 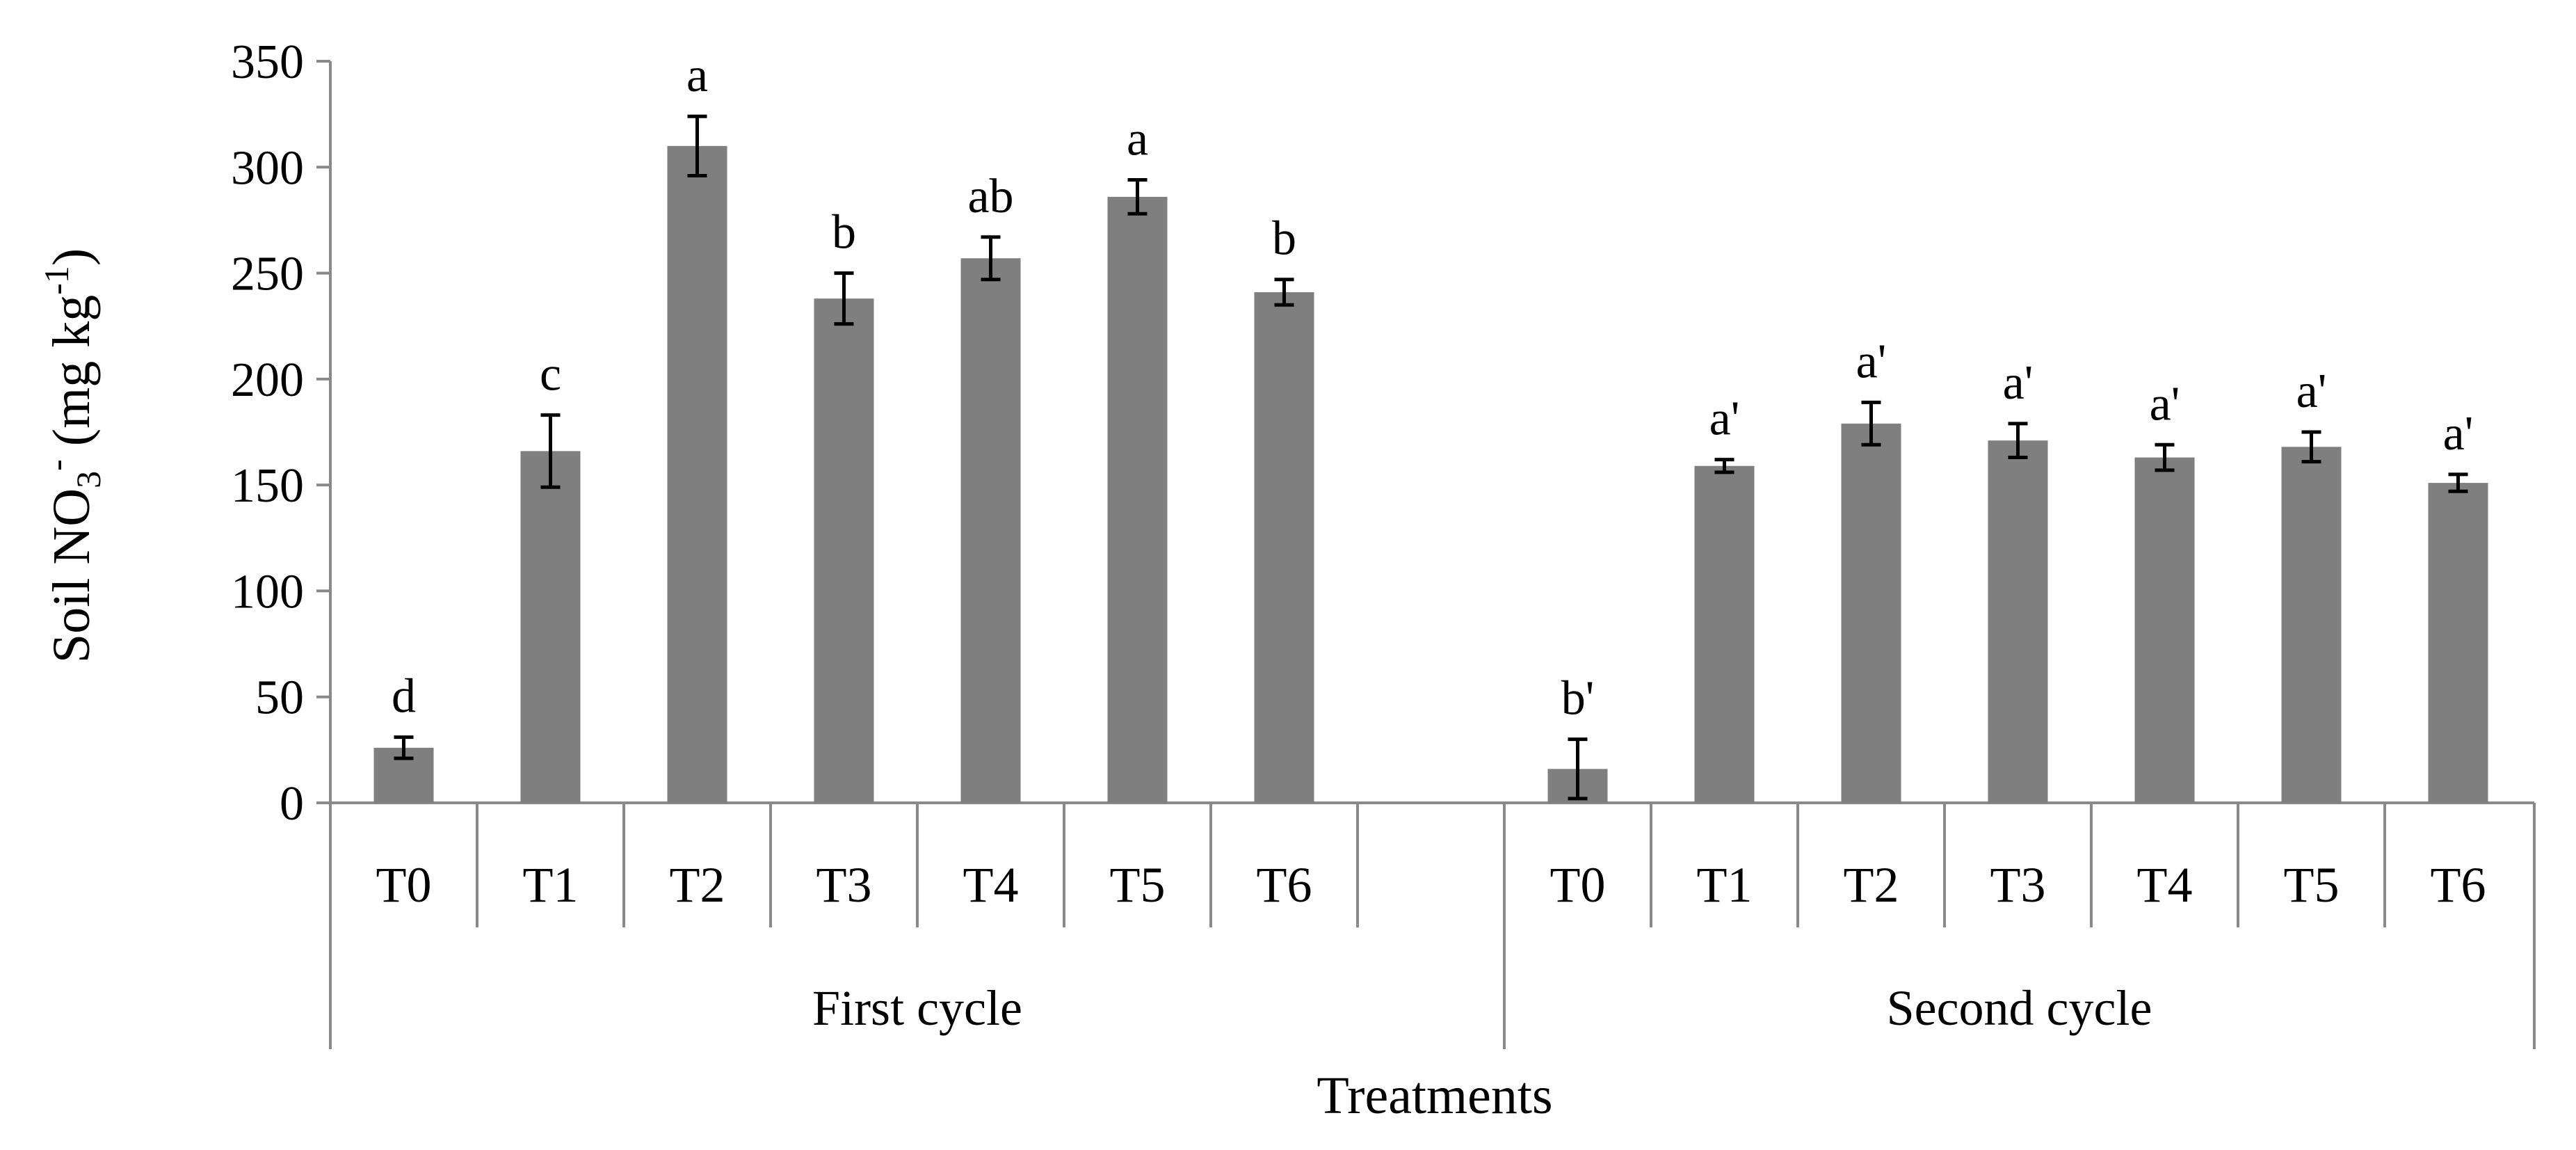 What do you see at coordinates (267, 591) in the screenshot?
I see `y-tick-label: 100` at bounding box center [267, 591].